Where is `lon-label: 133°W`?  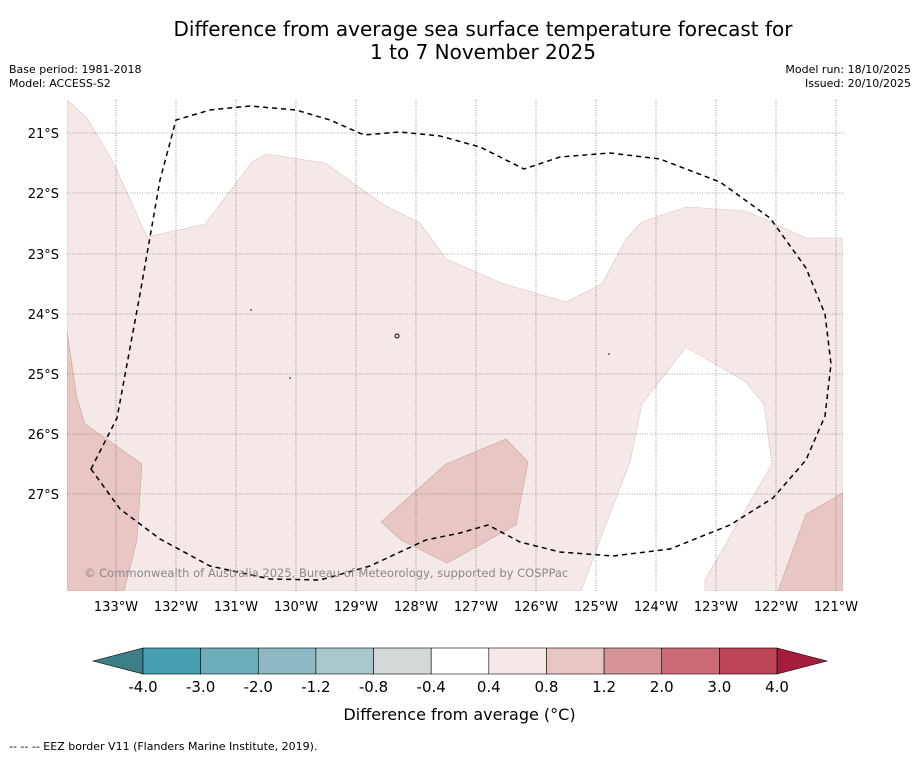 lon-label: 133°W is located at coordinates (116, 607).